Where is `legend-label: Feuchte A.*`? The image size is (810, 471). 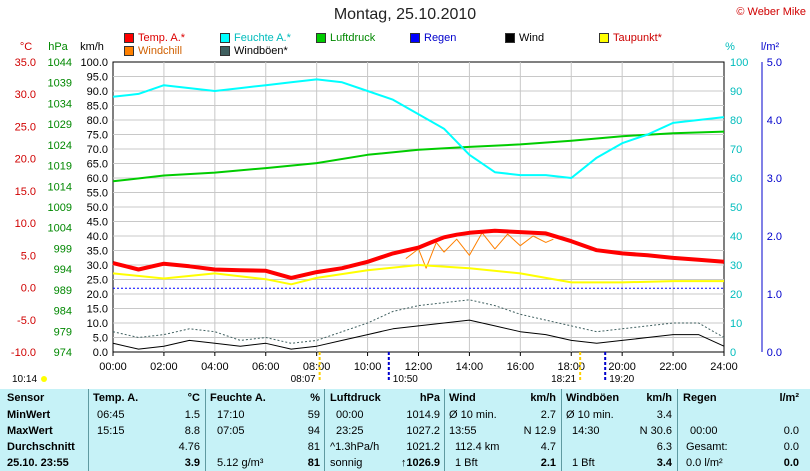
legend-label: Feuchte A.* is located at coordinates (262, 38).